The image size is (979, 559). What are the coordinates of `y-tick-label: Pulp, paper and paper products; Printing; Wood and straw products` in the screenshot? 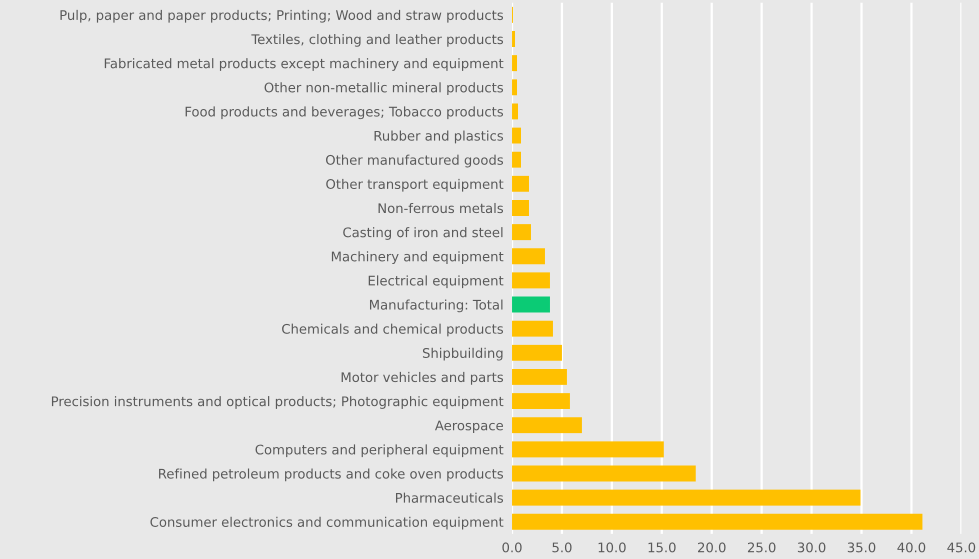 It's located at (282, 16).